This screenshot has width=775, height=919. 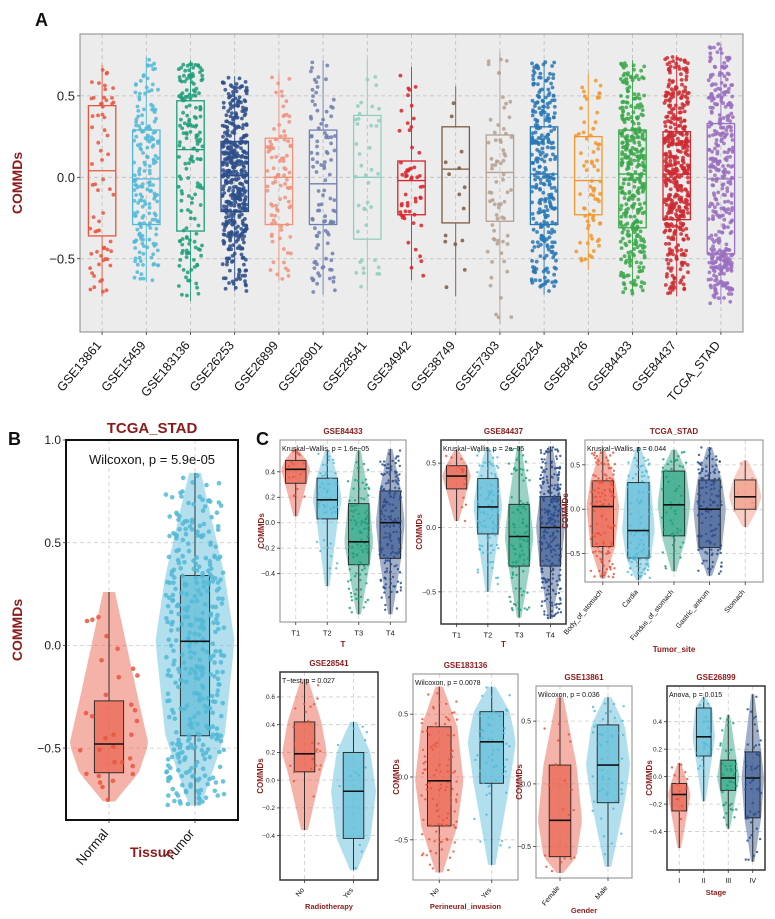 What do you see at coordinates (638, 520) in the screenshot?
I see `box-Cardia` at bounding box center [638, 520].